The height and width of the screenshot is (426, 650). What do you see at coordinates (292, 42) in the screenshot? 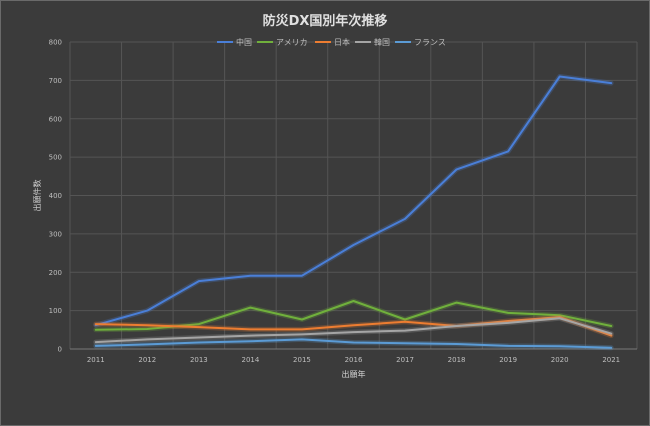
I see `legend-label-2: アメリカ` at bounding box center [292, 42].